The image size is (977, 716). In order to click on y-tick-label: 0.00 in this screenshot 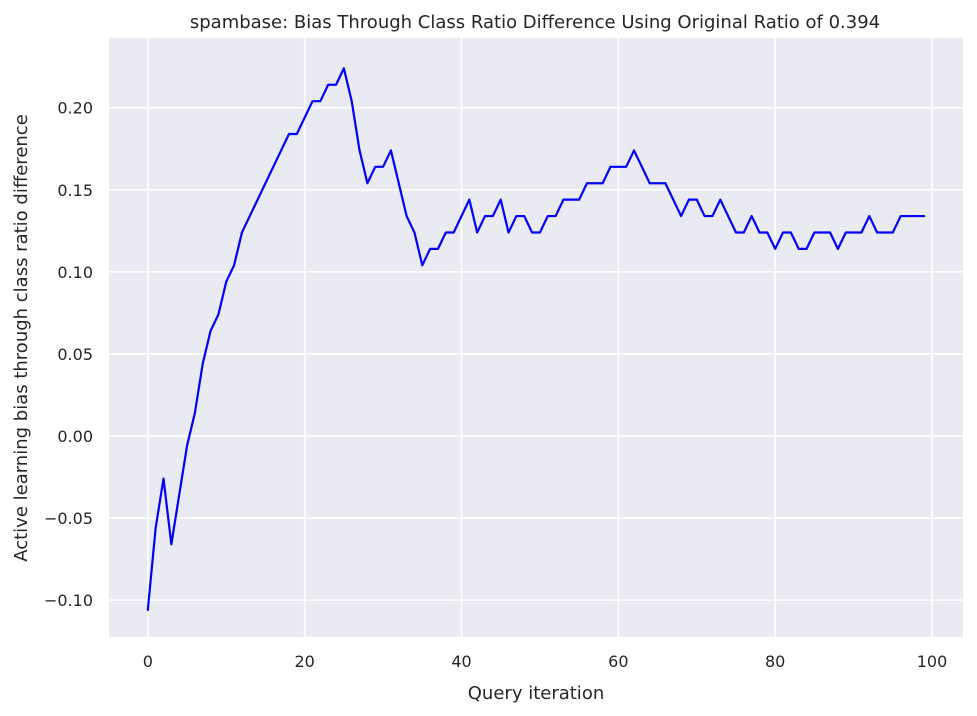, I will do `click(75, 436)`.